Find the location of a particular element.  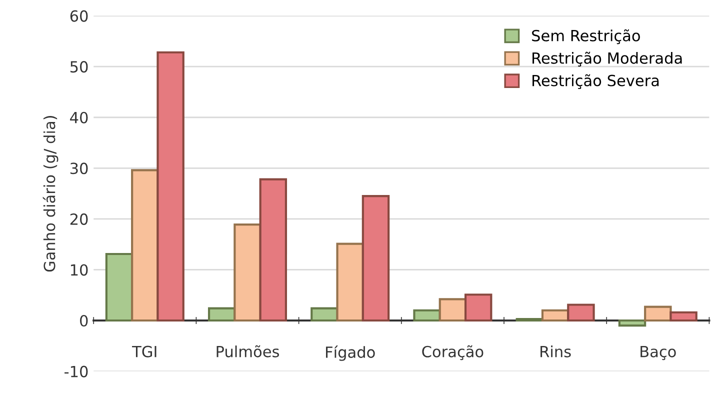

x-tick-label: TGI is located at coordinates (144, 352).